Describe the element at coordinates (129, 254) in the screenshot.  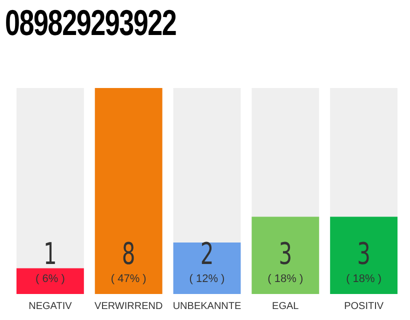
I see `data-label: 8` at that location.